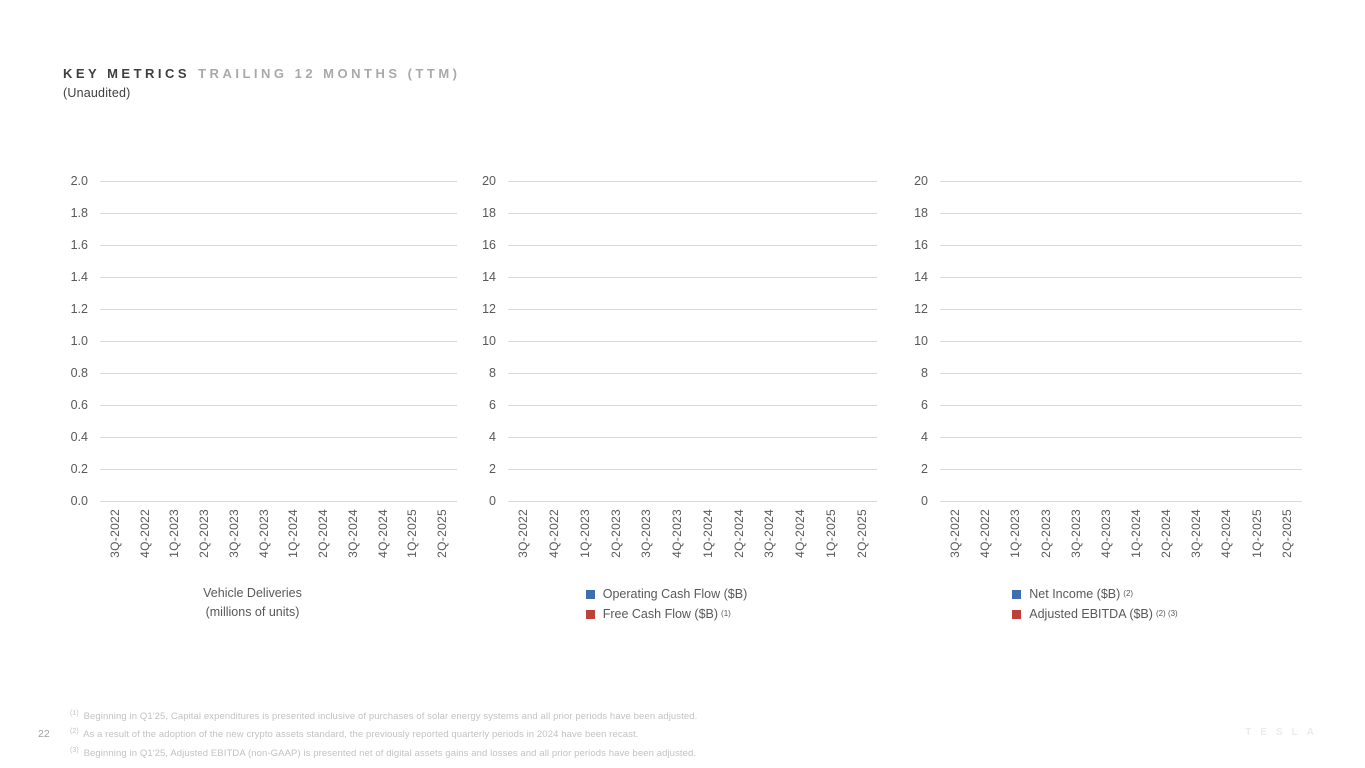 Image resolution: width=1365 pixels, height=768 pixels. I want to click on legend-item: Adjusted EBITDA ($B) (2) (3), so click(1095, 614).